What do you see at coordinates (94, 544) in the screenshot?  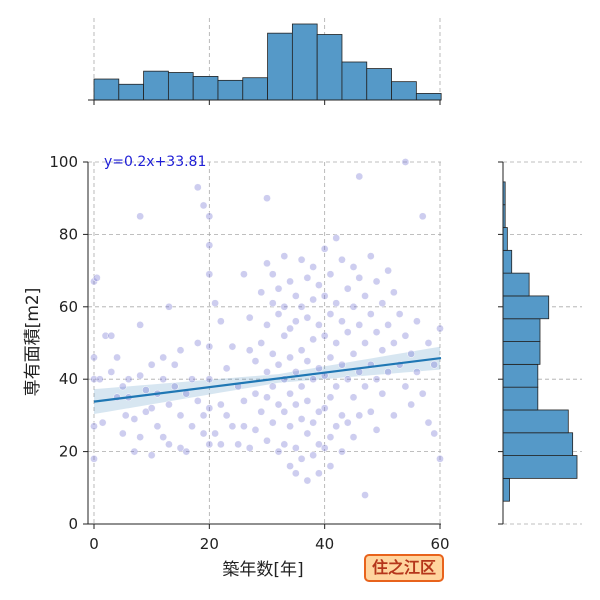 I see `x-tick-label: 0` at bounding box center [94, 544].